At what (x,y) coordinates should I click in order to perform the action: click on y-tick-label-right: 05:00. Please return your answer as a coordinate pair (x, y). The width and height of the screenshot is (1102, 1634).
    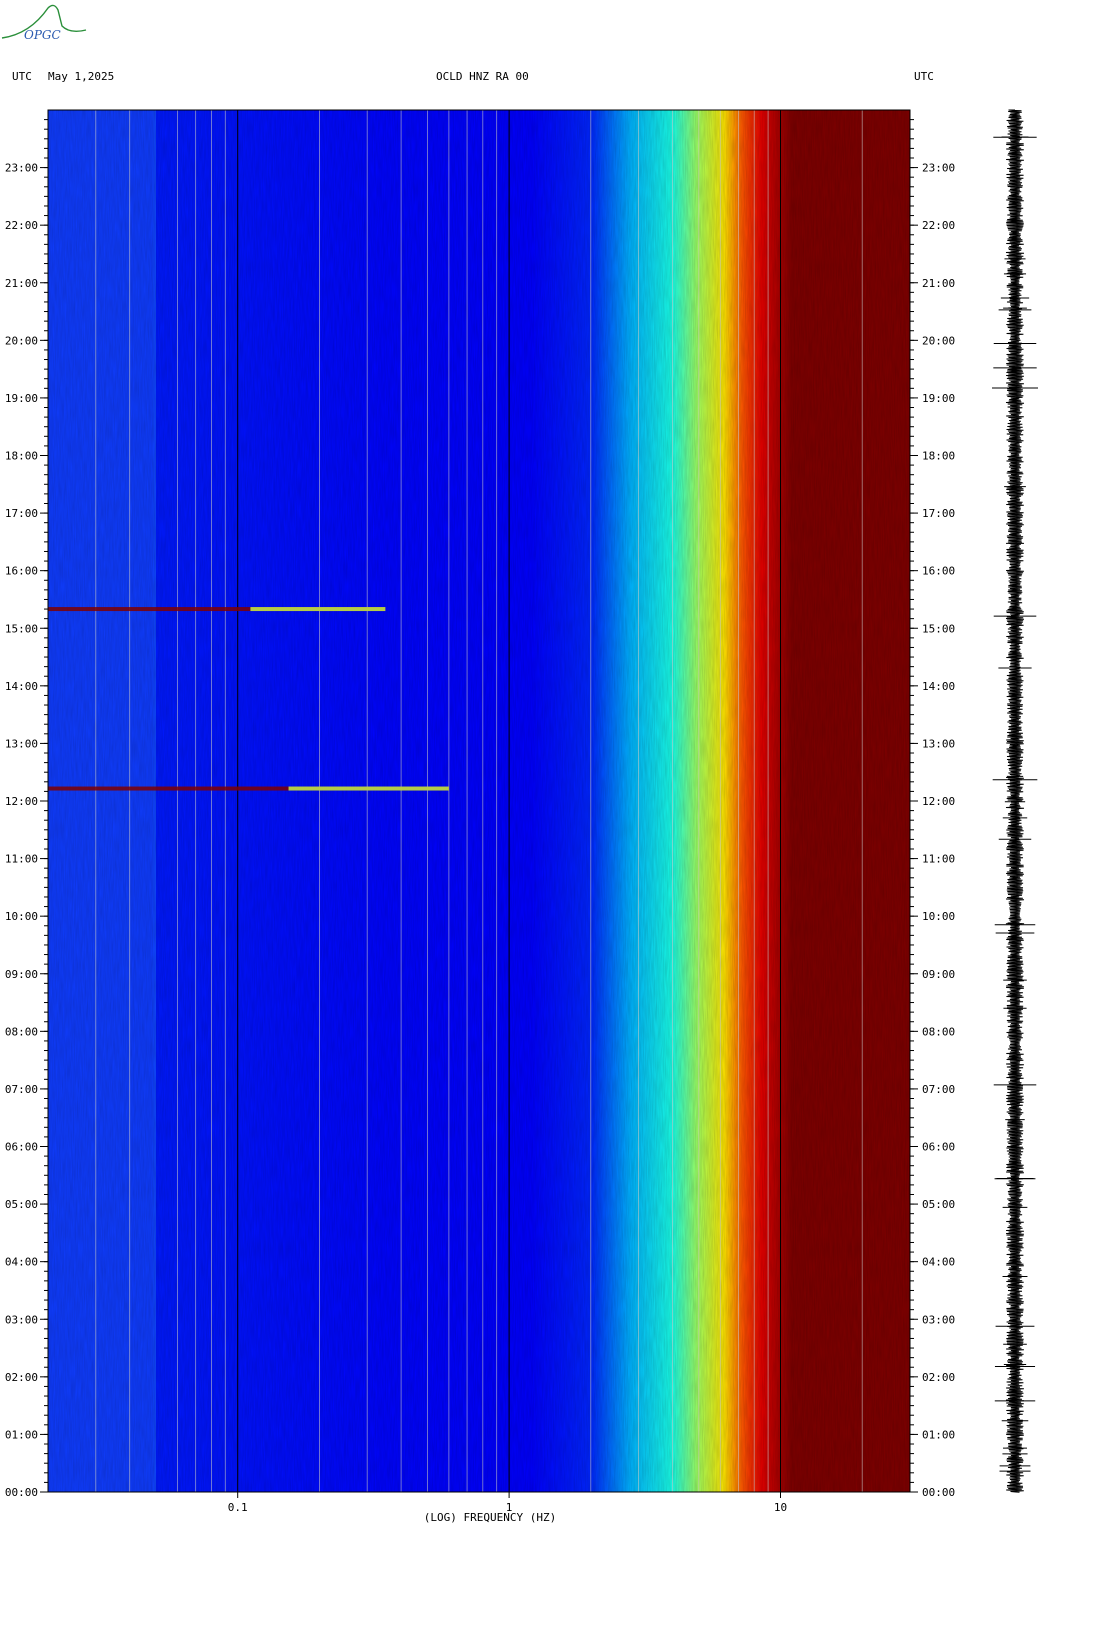
    Looking at the image, I should click on (938, 1204).